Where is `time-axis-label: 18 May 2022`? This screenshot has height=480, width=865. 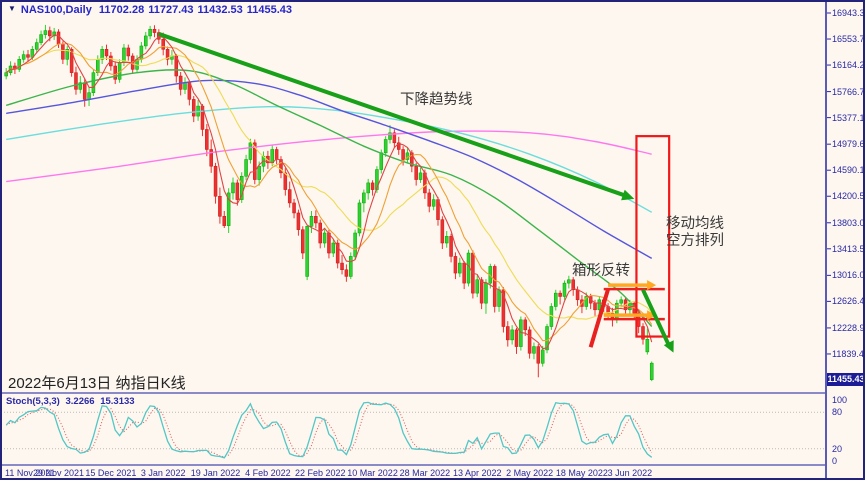 time-axis-label: 18 May 2022 is located at coordinates (581, 473).